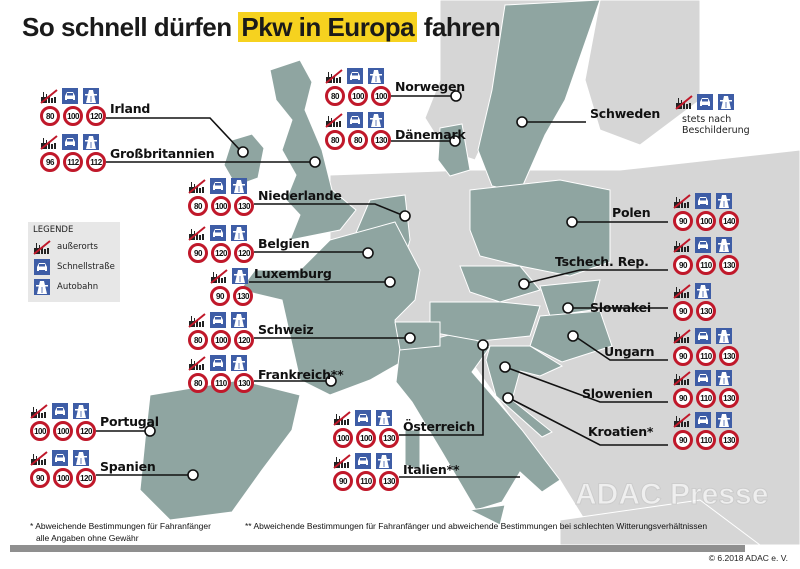  Describe the element at coordinates (621, 431) in the screenshot. I see `country-label: Kroatien*` at that location.